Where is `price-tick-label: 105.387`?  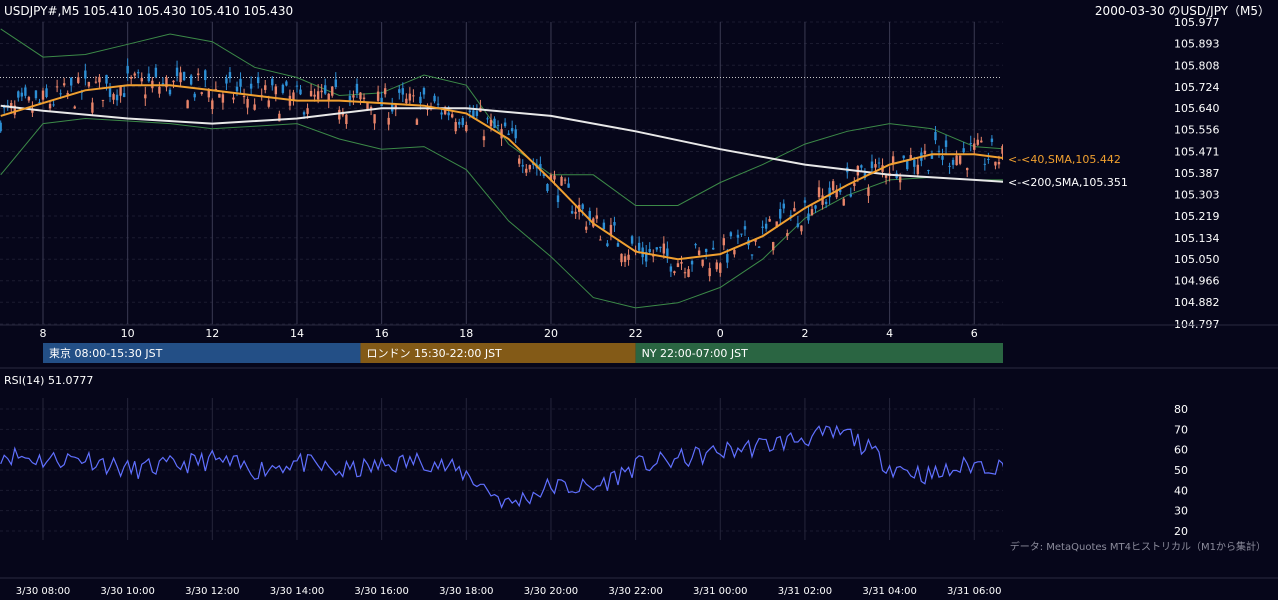
price-tick-label: 105.387 is located at coordinates (1197, 173).